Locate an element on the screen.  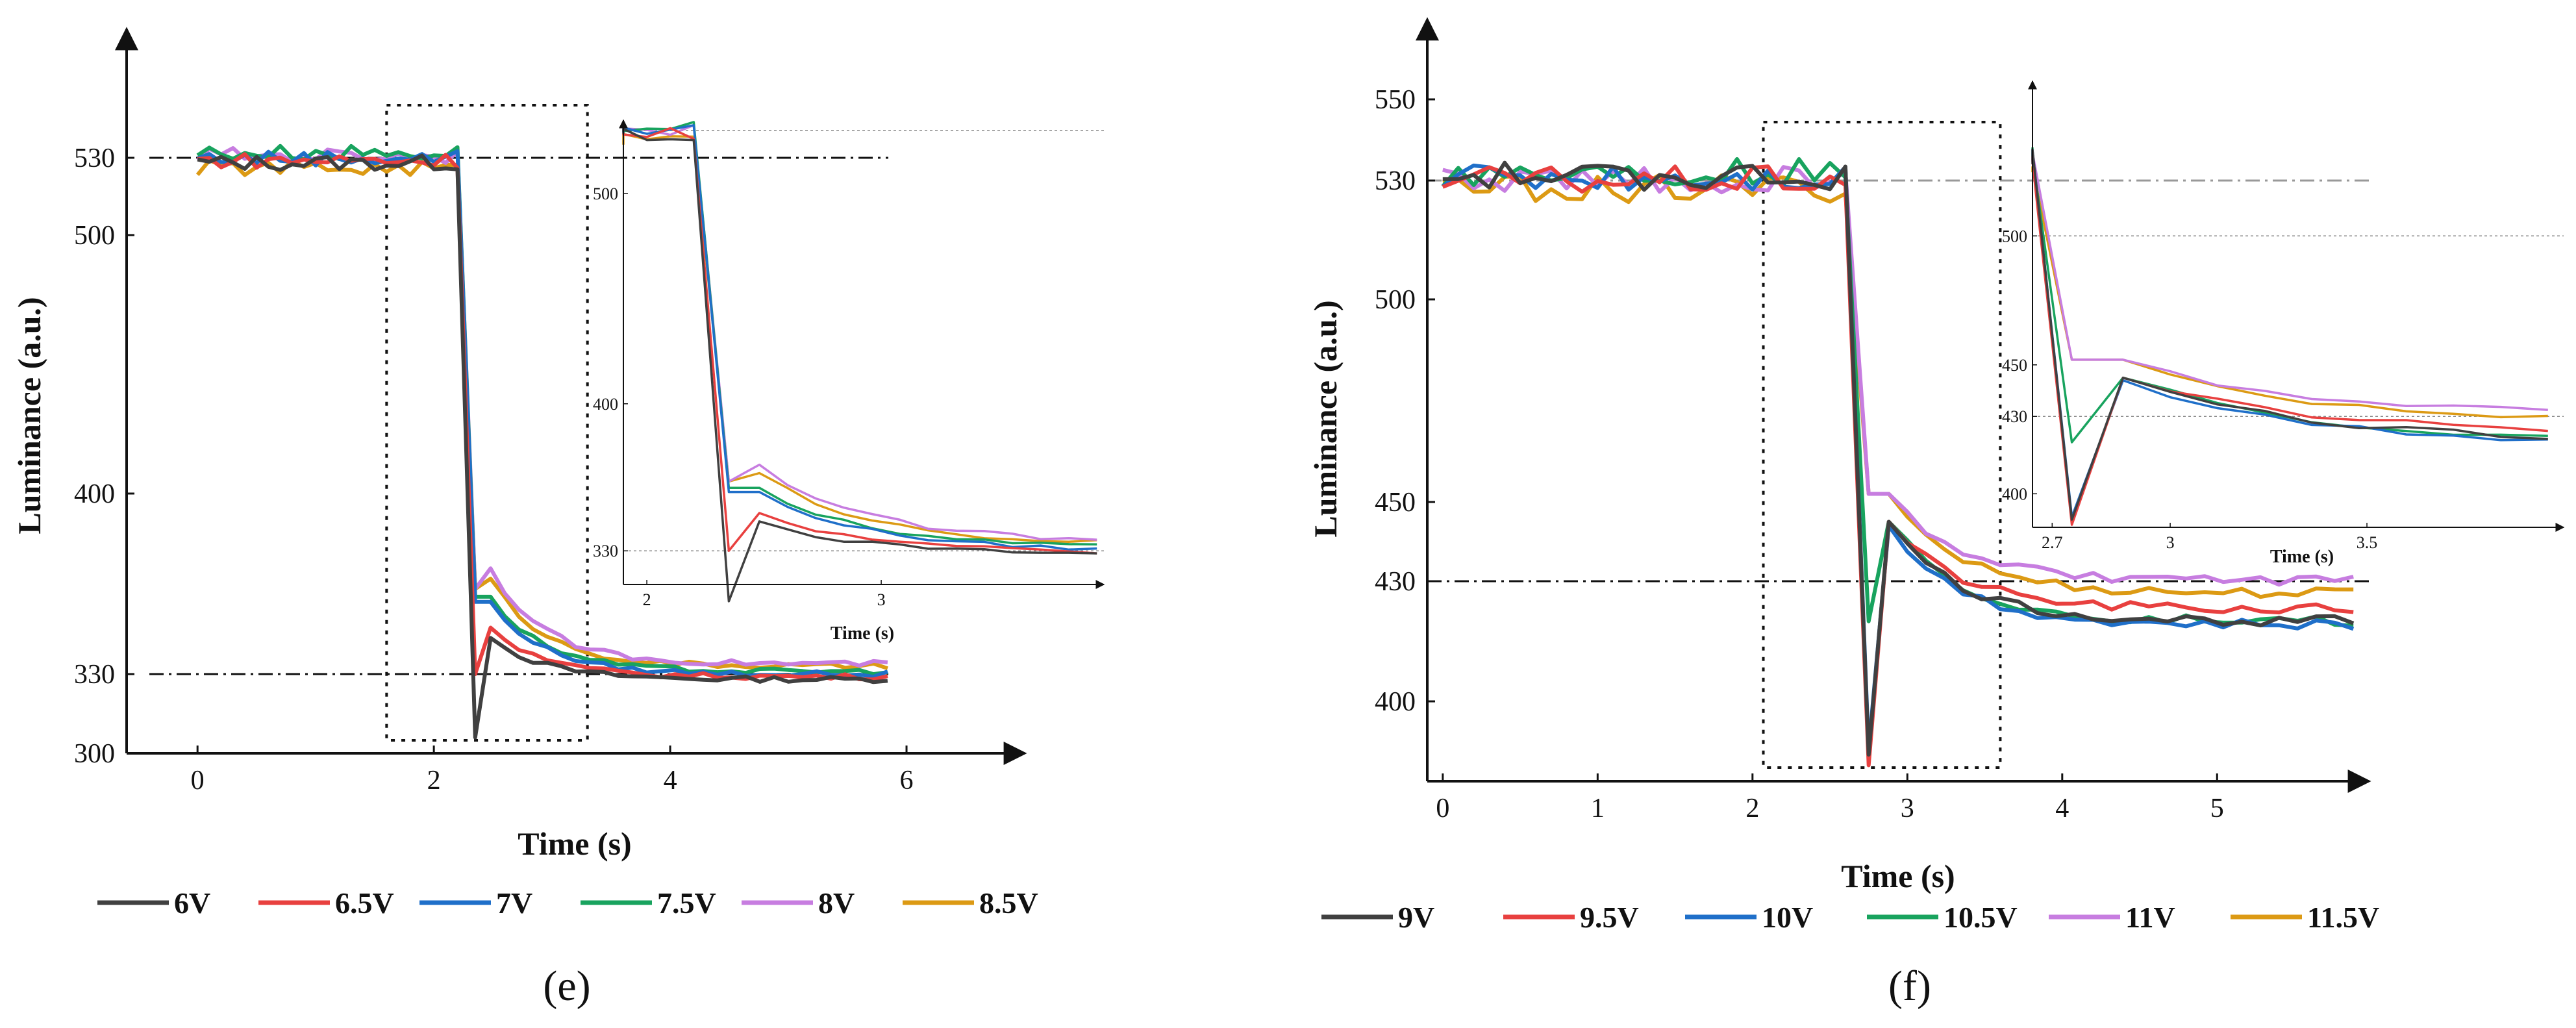
series-line-8V is located at coordinates (542, 407).